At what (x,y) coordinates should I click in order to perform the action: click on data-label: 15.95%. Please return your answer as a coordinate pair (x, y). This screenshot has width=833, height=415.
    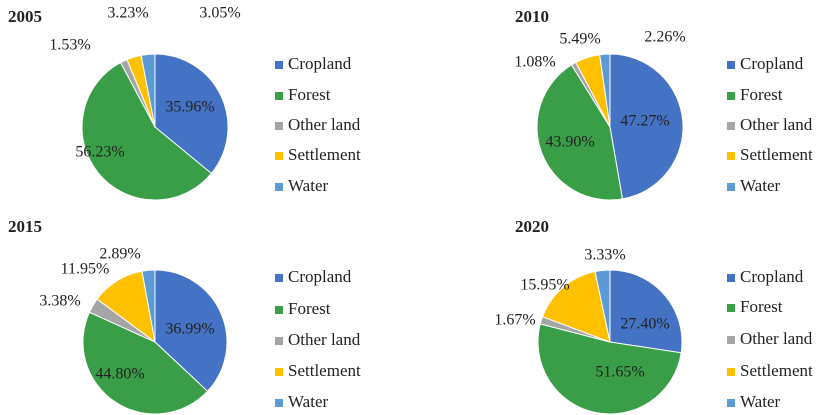
    Looking at the image, I should click on (544, 285).